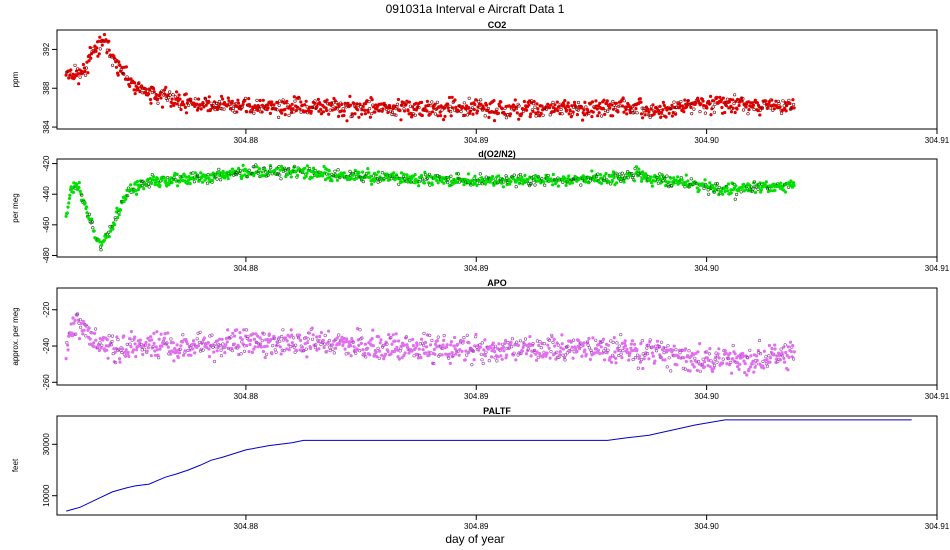  I want to click on y-tick-label: -260, so click(46, 382).